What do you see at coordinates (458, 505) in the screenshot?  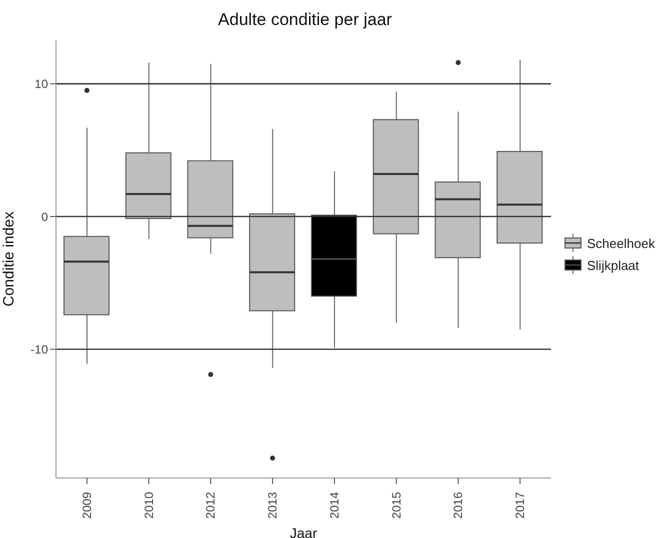 I see `x-tick-label: 2016` at bounding box center [458, 505].